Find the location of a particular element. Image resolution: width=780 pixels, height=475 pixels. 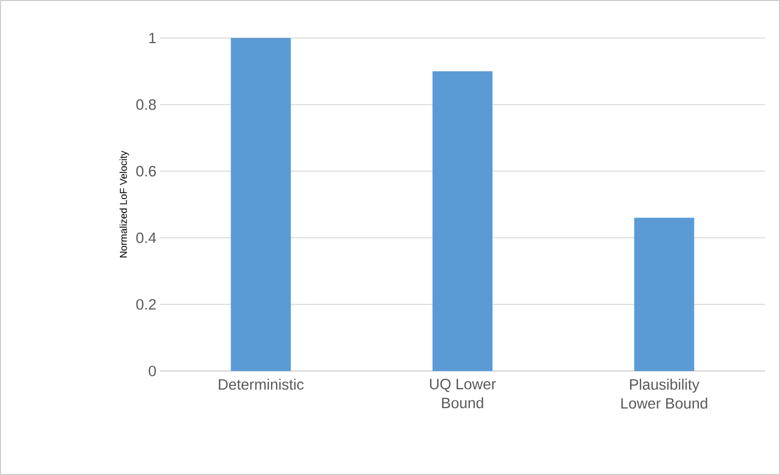

y-axis-title: Normalized LoF Velocity is located at coordinates (124, 204).